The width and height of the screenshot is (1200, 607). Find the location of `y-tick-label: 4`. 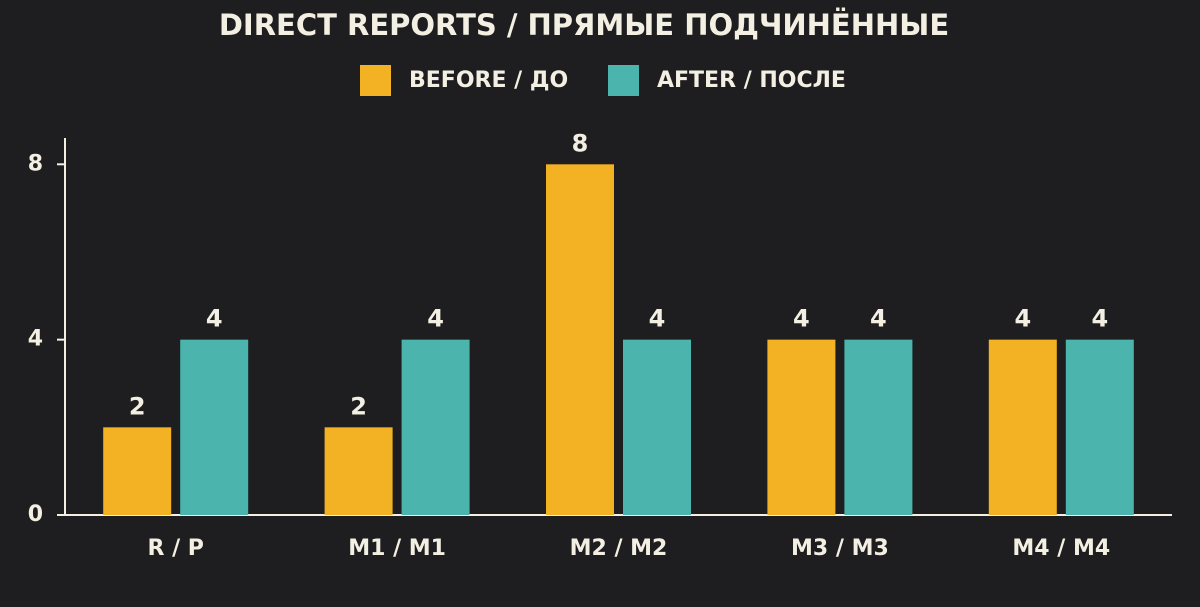

y-tick-label: 4 is located at coordinates (35, 339).